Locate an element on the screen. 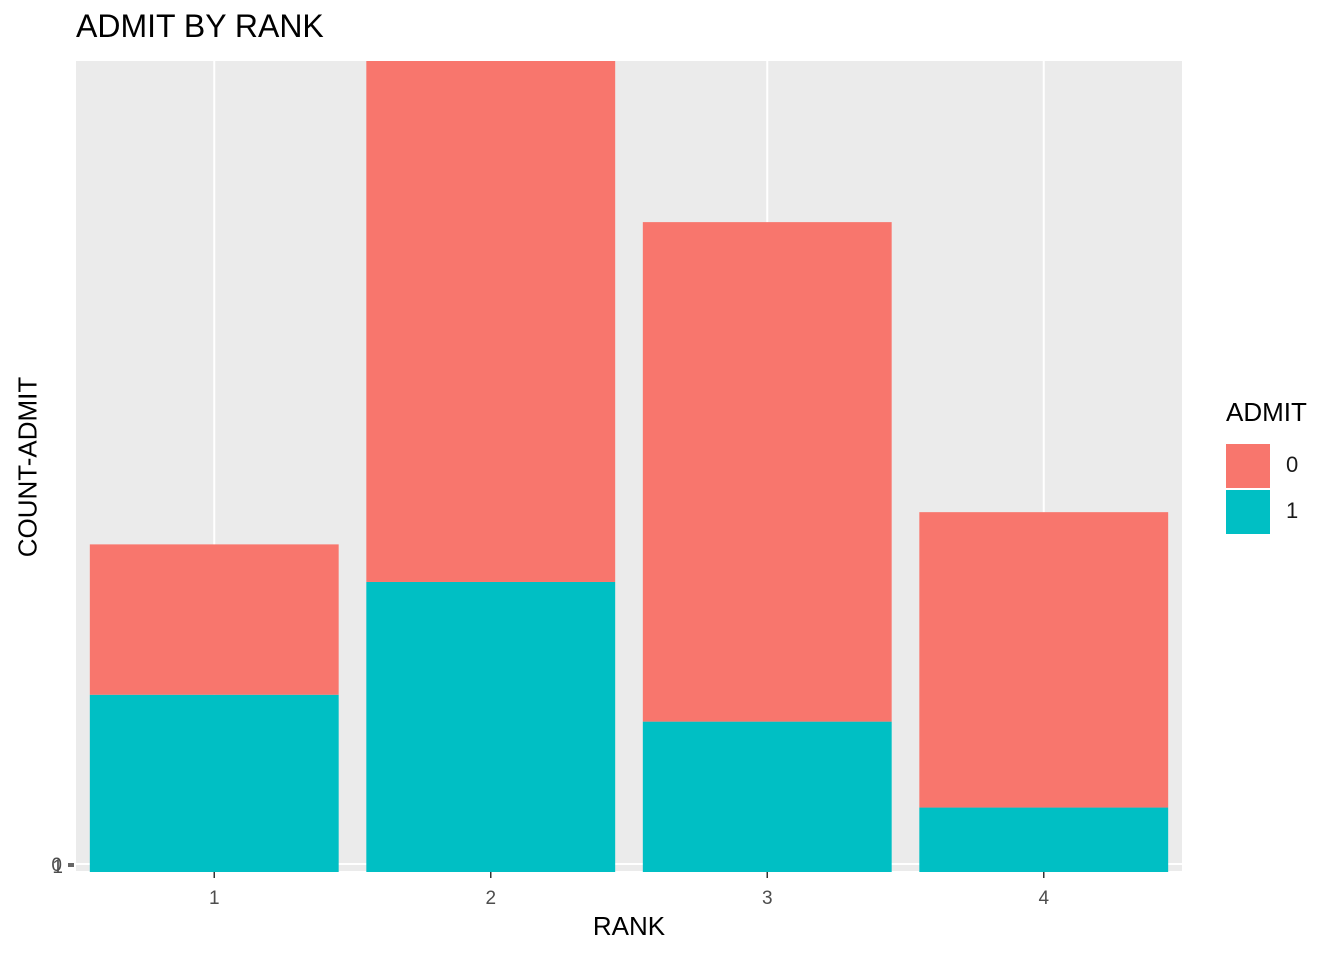 The height and width of the screenshot is (960, 1344). chart-title: ADMIT BY RANK is located at coordinates (200, 26).